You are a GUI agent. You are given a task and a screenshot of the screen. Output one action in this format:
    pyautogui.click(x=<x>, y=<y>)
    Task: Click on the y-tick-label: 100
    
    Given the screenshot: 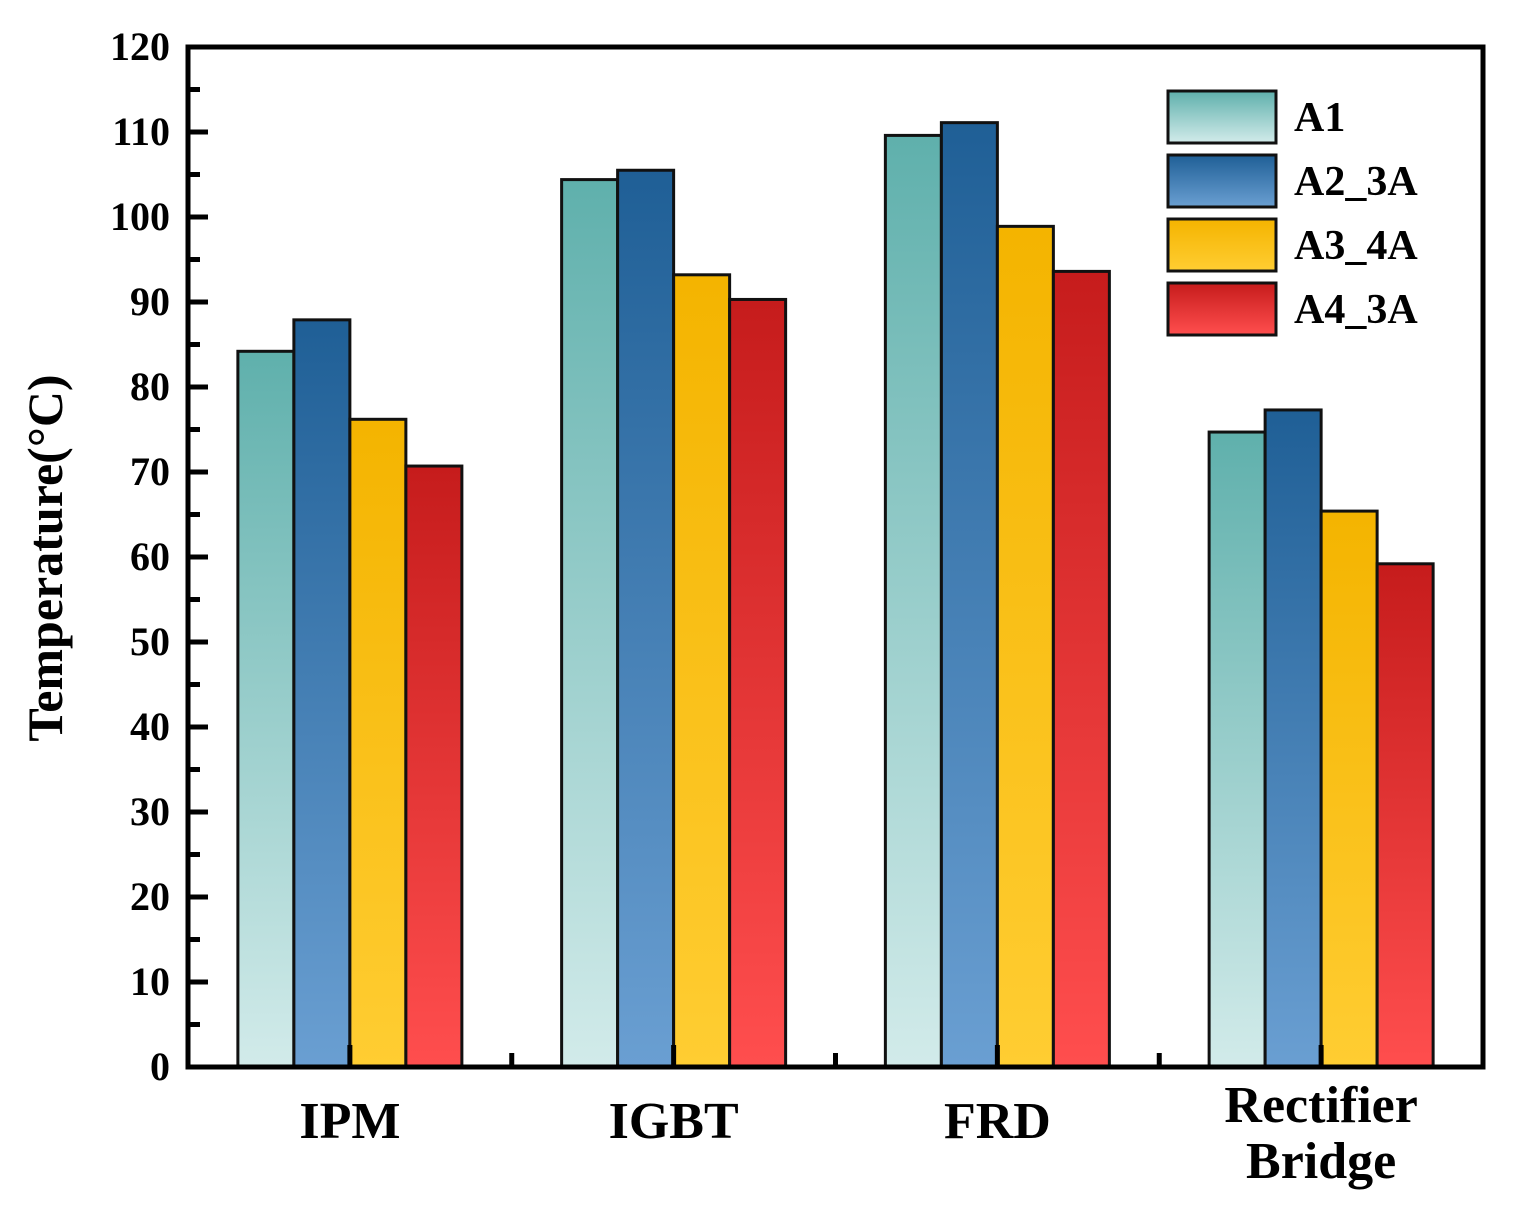 What is the action you would take?
    pyautogui.click(x=140, y=216)
    